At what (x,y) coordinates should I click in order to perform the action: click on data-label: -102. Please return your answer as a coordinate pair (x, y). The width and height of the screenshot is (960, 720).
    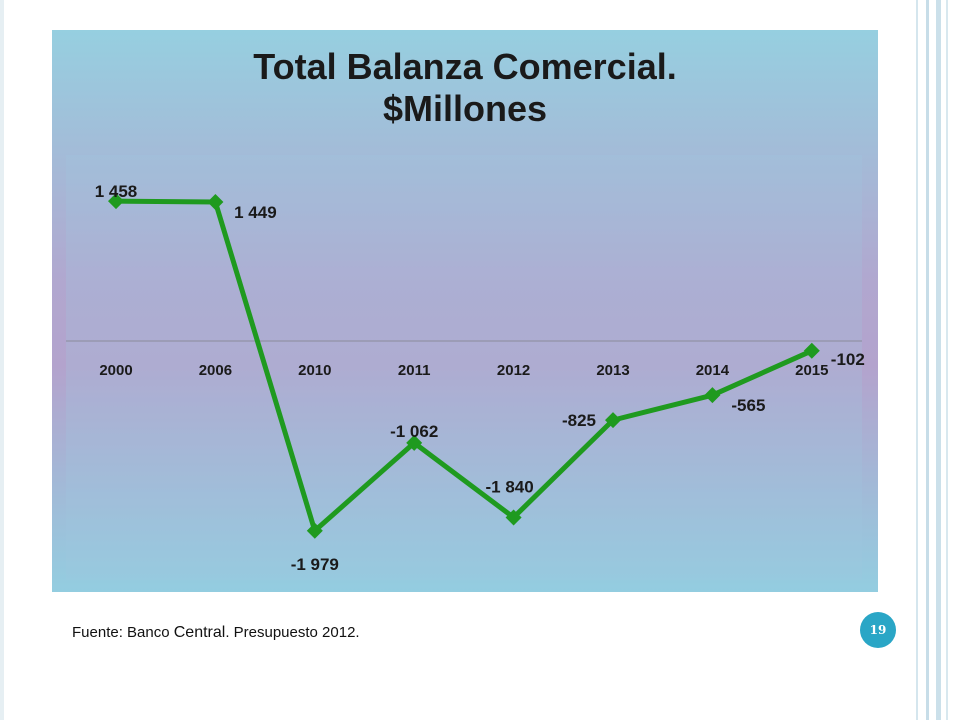
    Looking at the image, I should click on (848, 359).